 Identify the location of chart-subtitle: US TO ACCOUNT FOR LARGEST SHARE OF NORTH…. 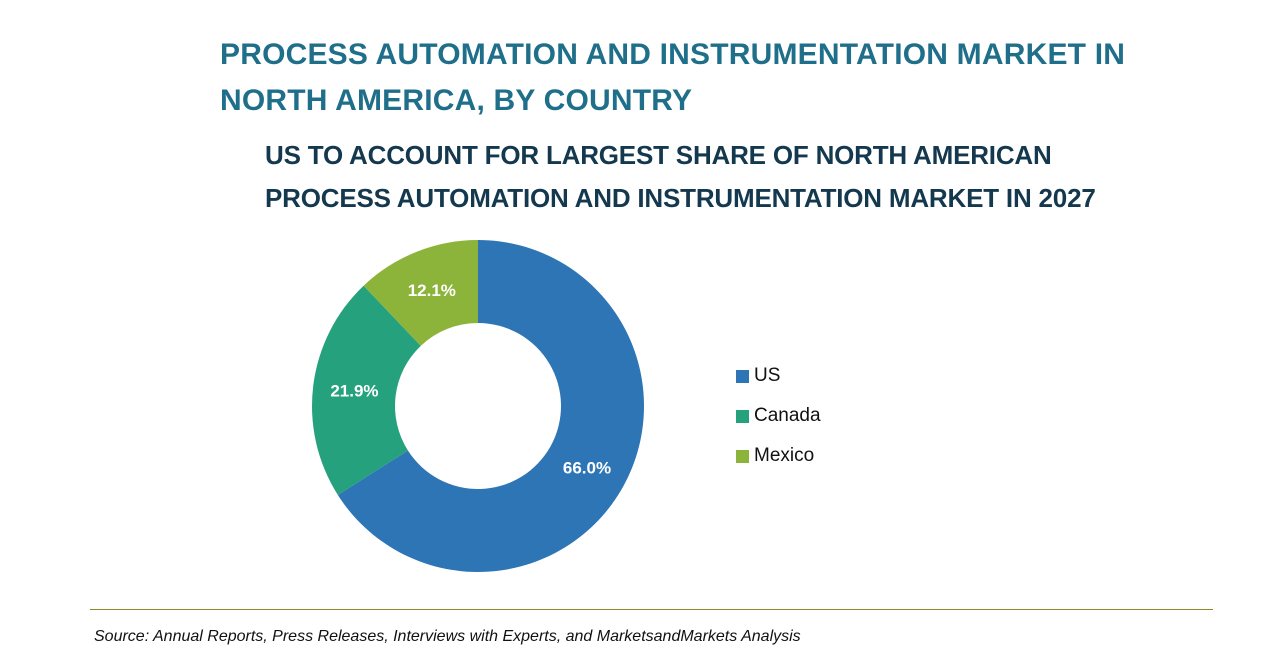
(680, 176).